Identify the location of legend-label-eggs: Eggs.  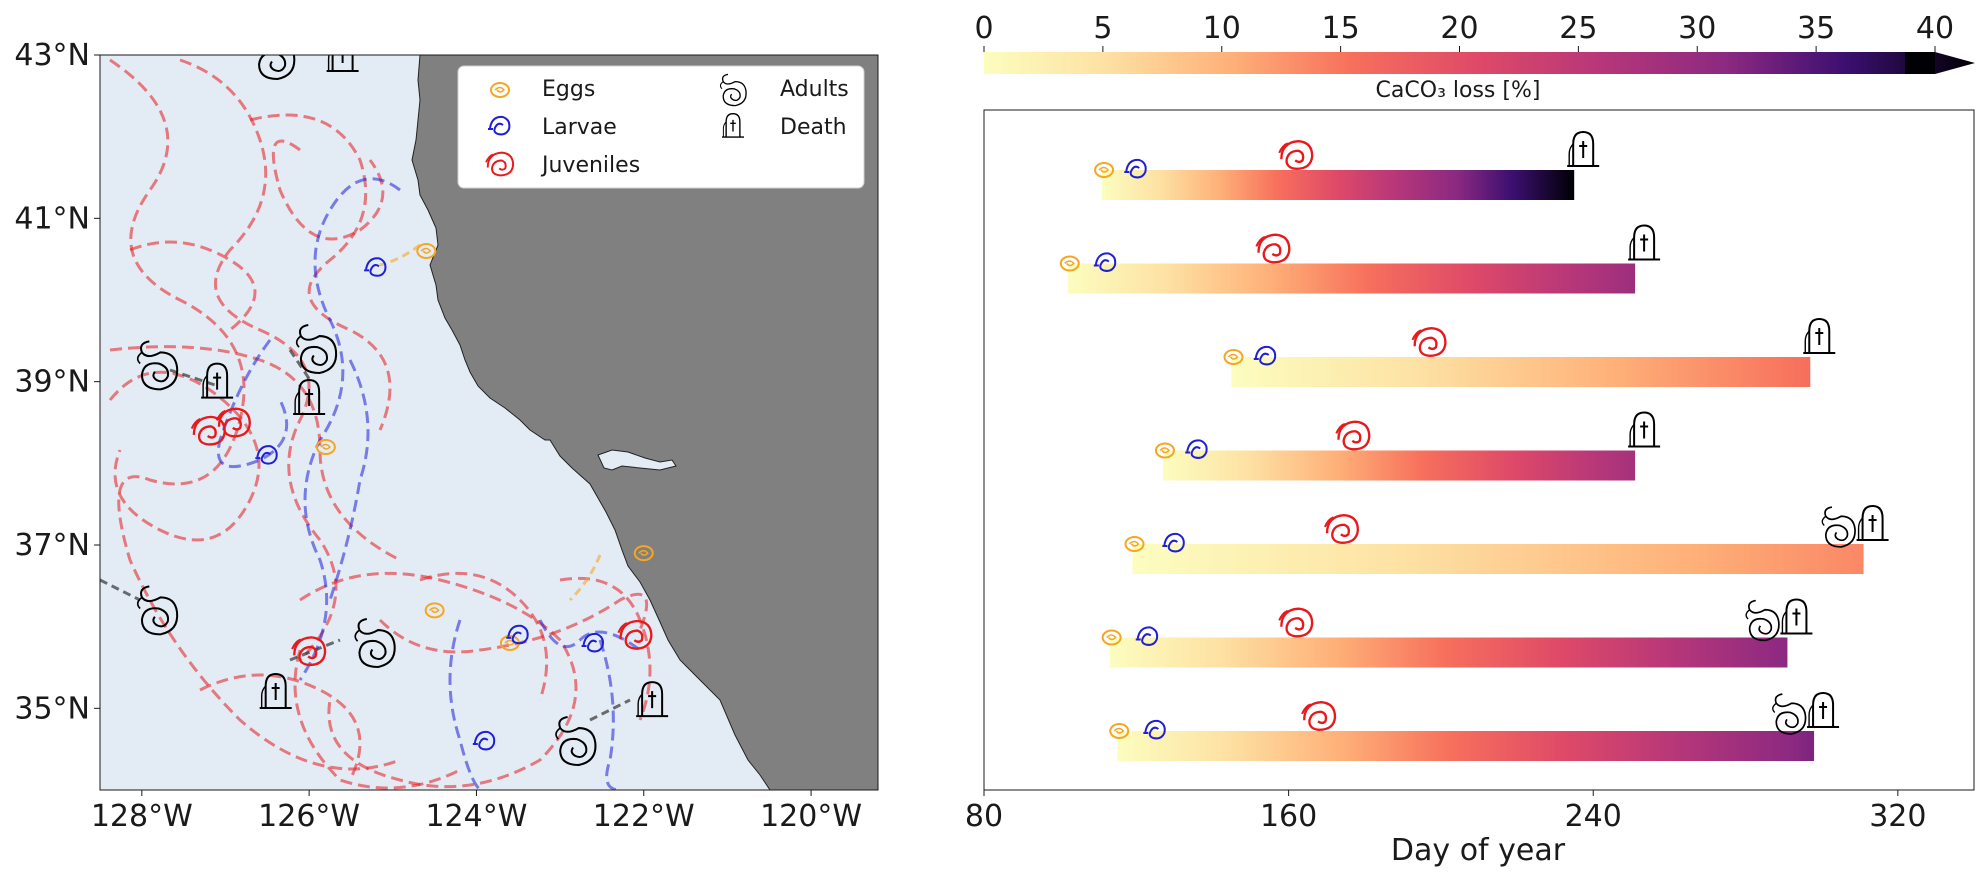
(568, 89).